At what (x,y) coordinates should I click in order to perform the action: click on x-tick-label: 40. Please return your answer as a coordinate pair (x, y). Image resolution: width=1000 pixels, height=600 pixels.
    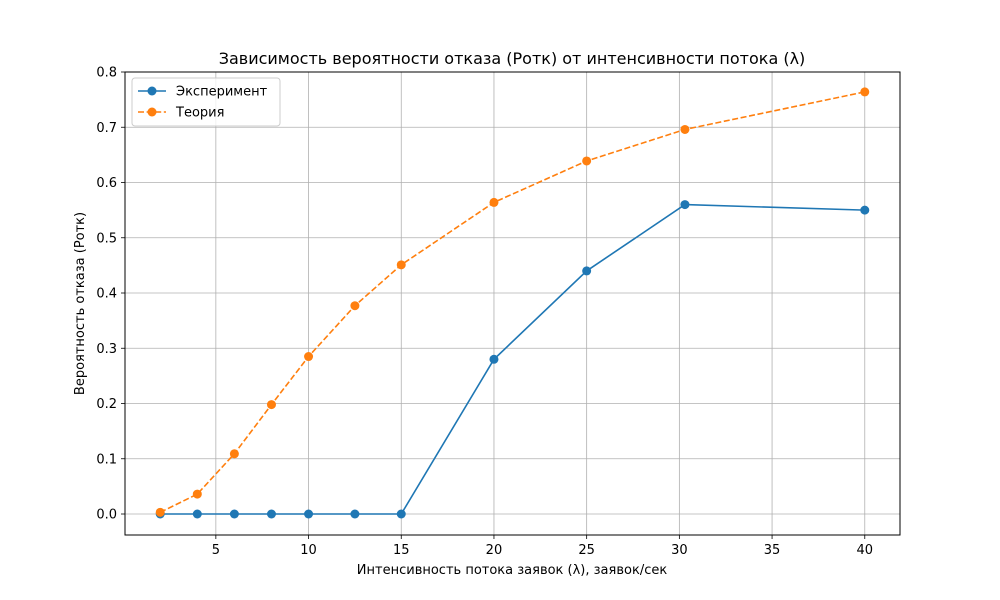
    Looking at the image, I should click on (864, 550).